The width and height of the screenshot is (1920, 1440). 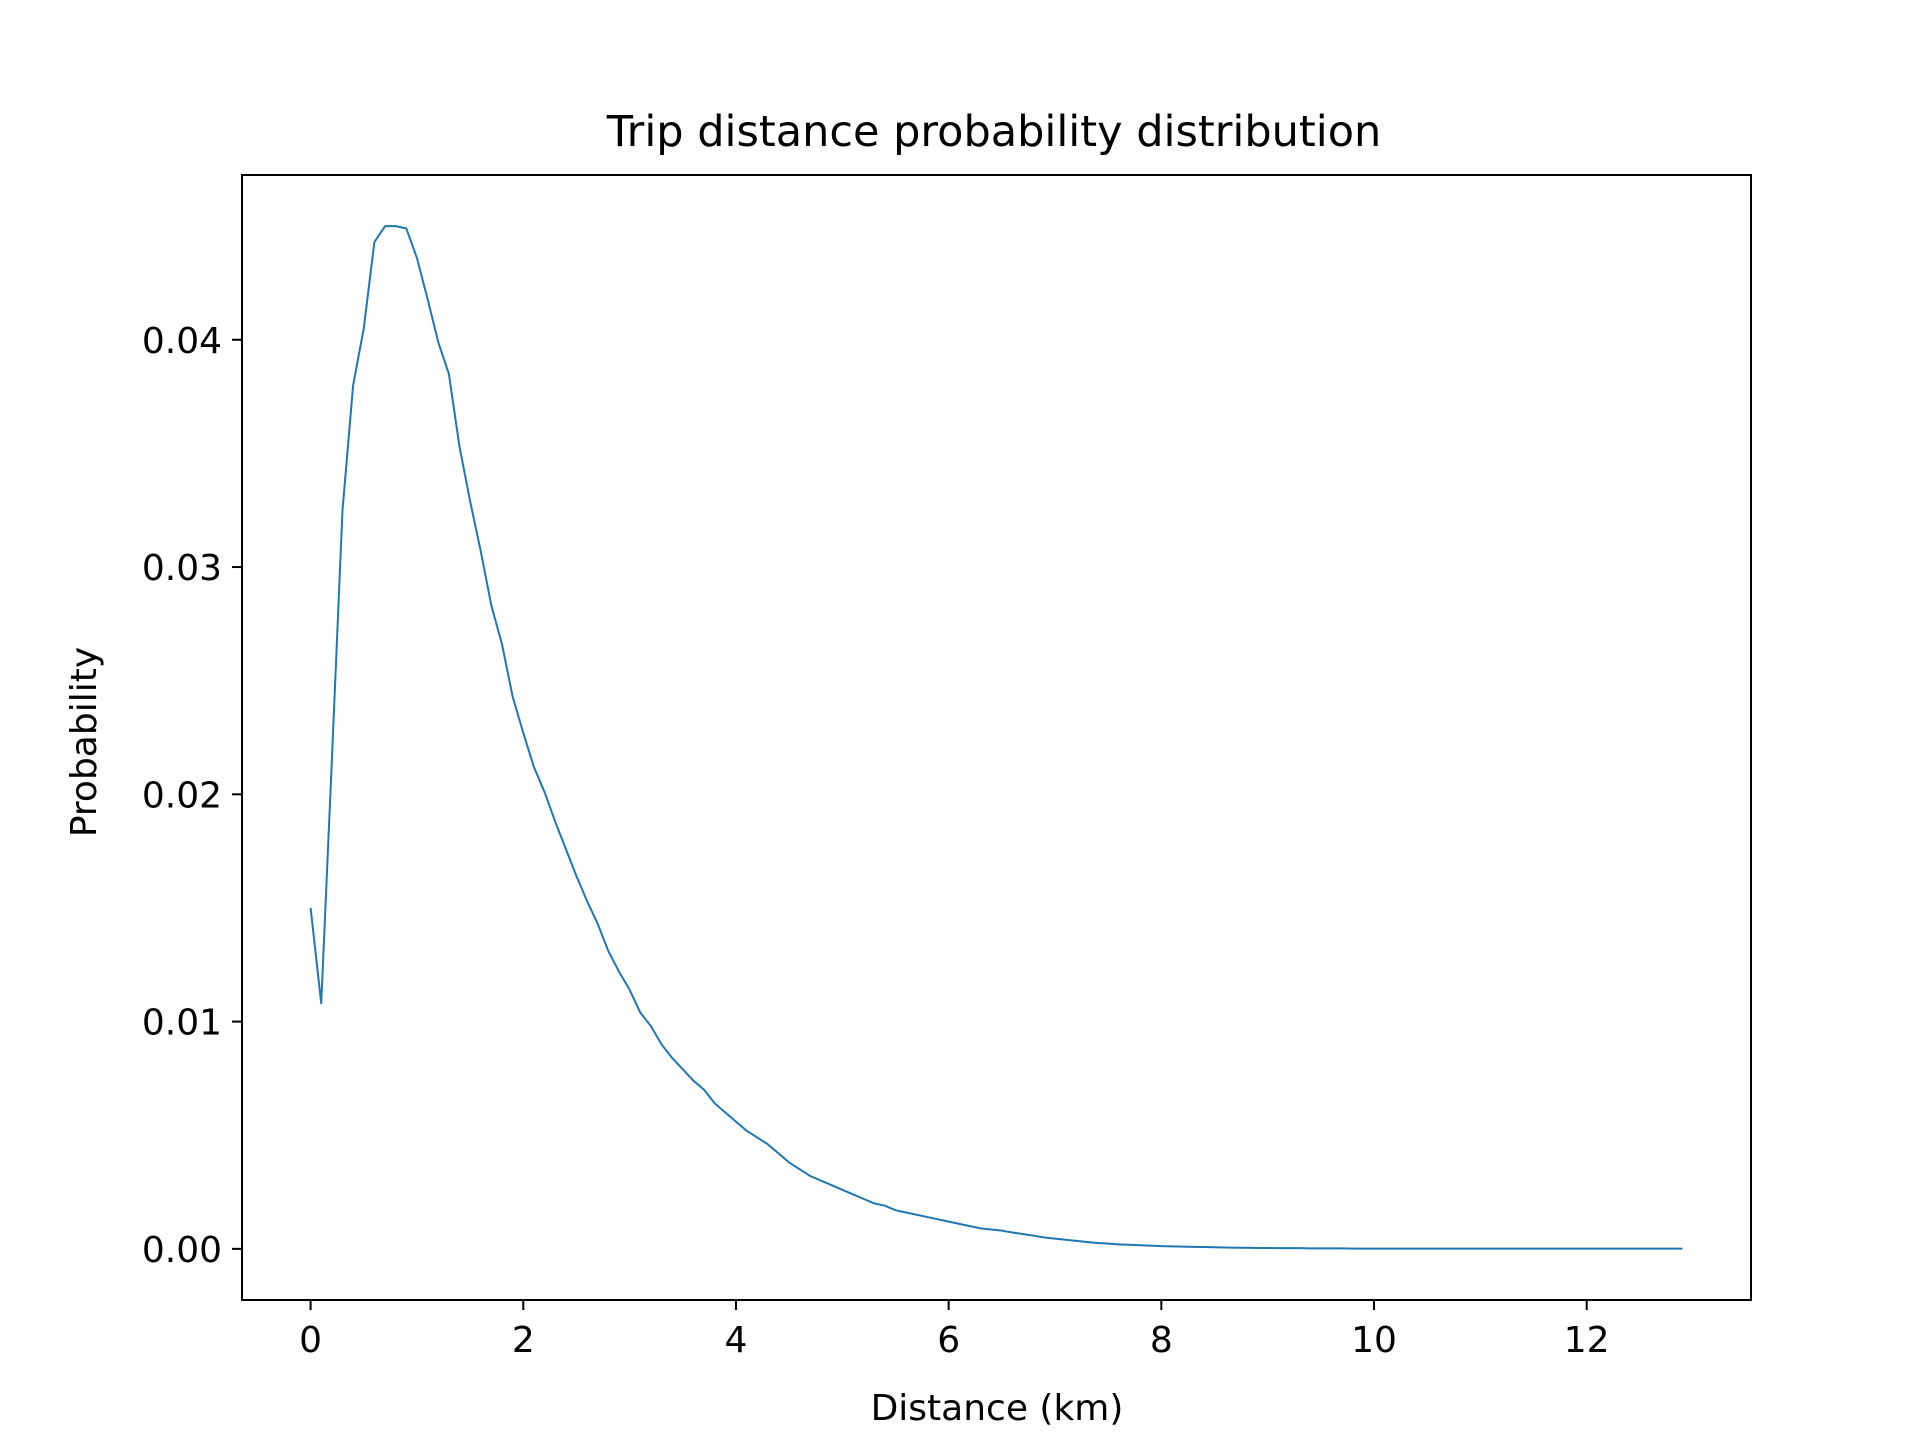 I want to click on x-tick-label: 2, so click(x=523, y=1340).